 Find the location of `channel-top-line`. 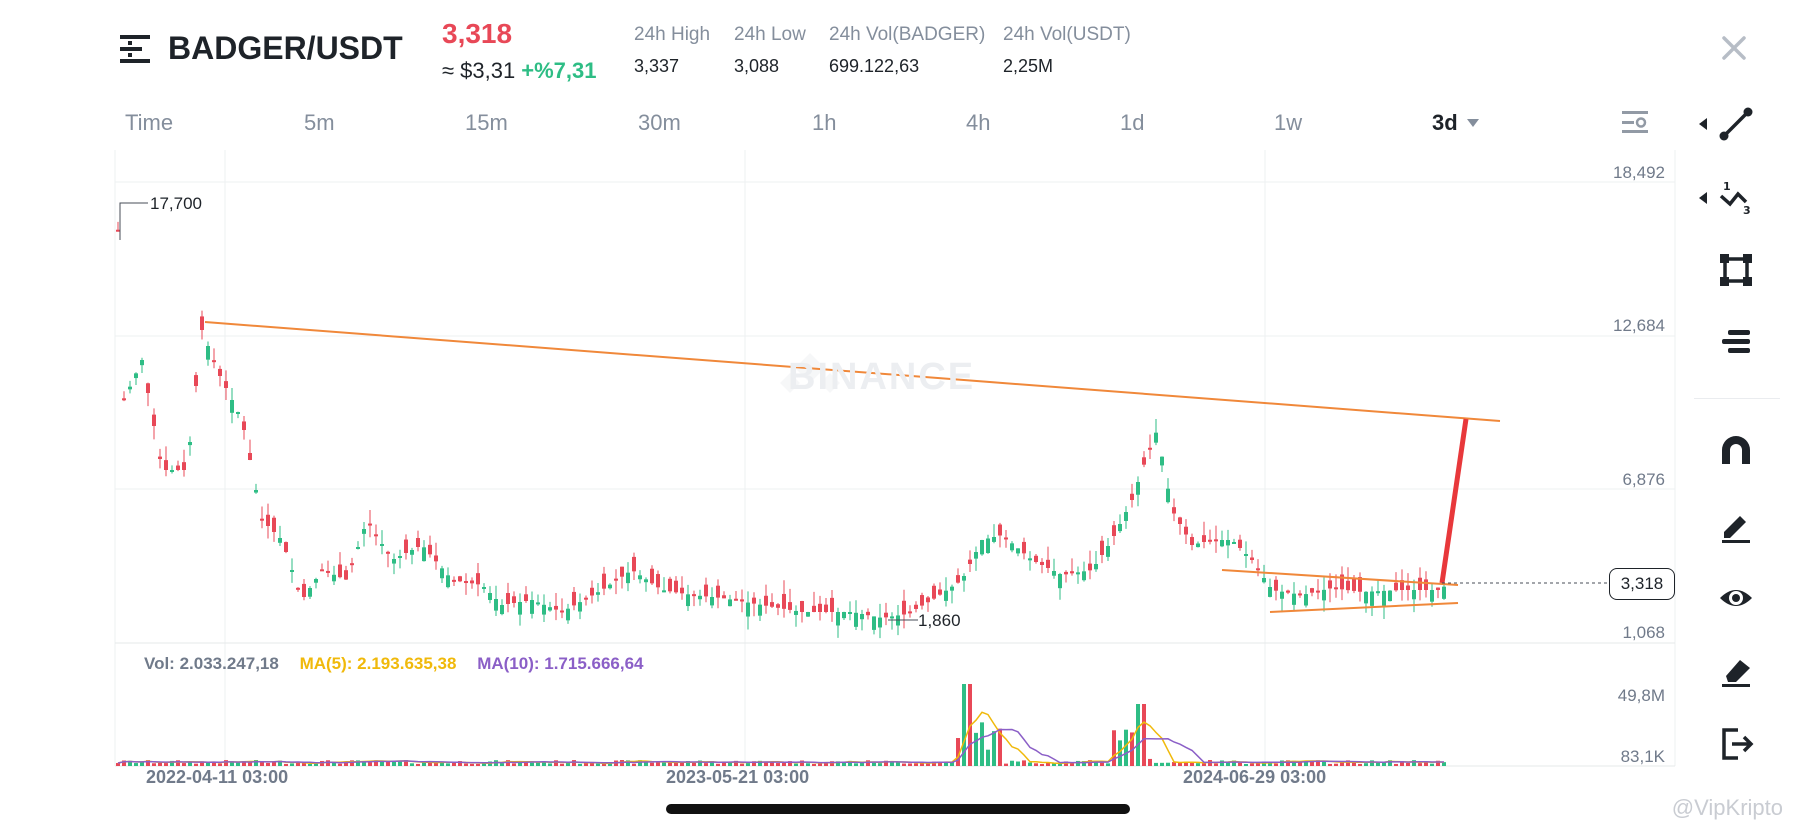

channel-top-line is located at coordinates (1340, 577).